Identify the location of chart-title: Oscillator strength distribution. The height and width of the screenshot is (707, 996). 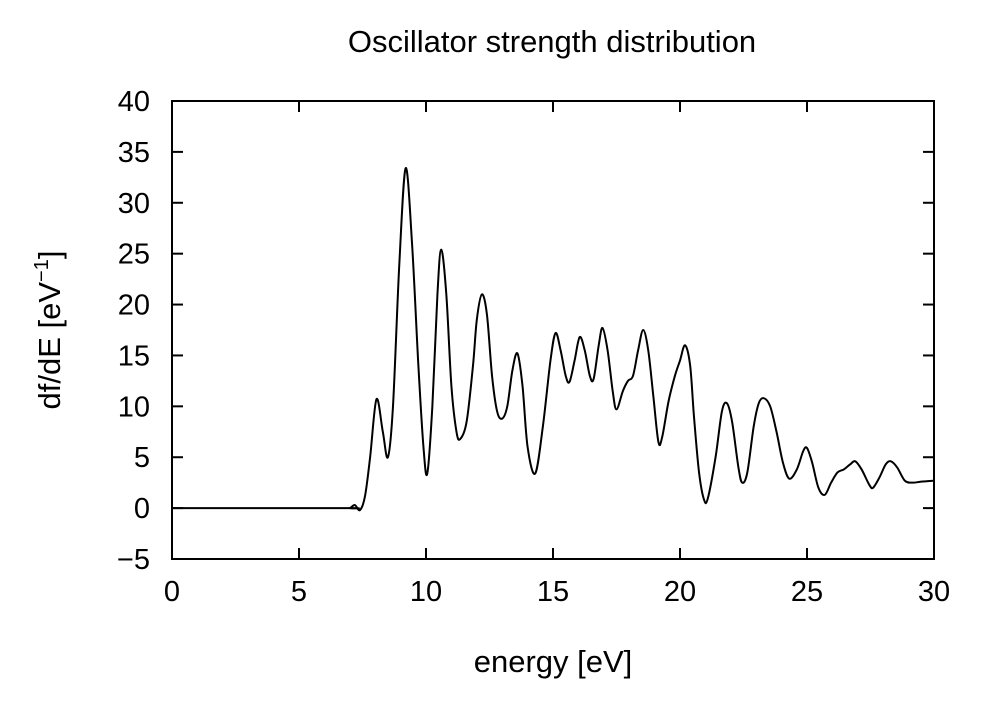
(552, 41).